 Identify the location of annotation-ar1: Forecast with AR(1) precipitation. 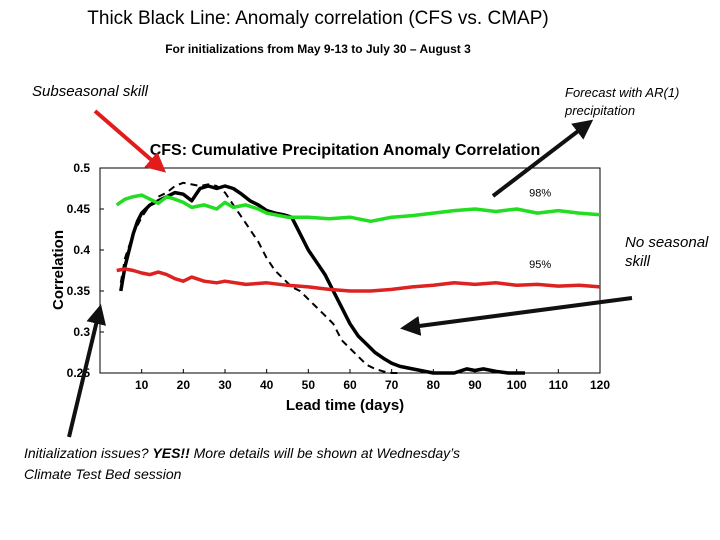
(622, 101).